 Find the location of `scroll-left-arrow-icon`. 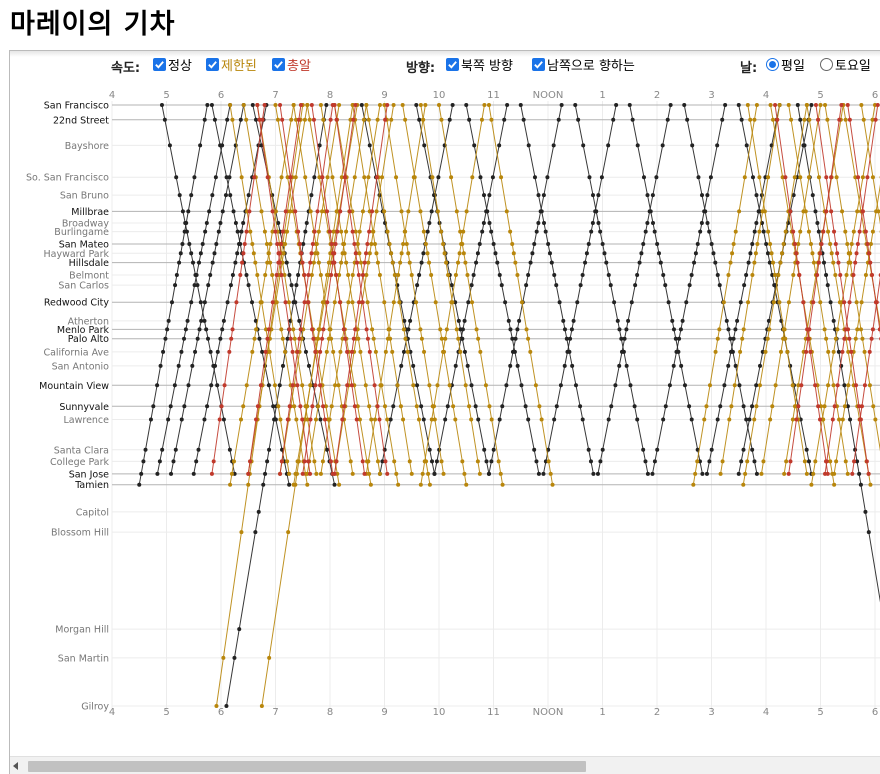

scroll-left-arrow-icon is located at coordinates (15, 766).